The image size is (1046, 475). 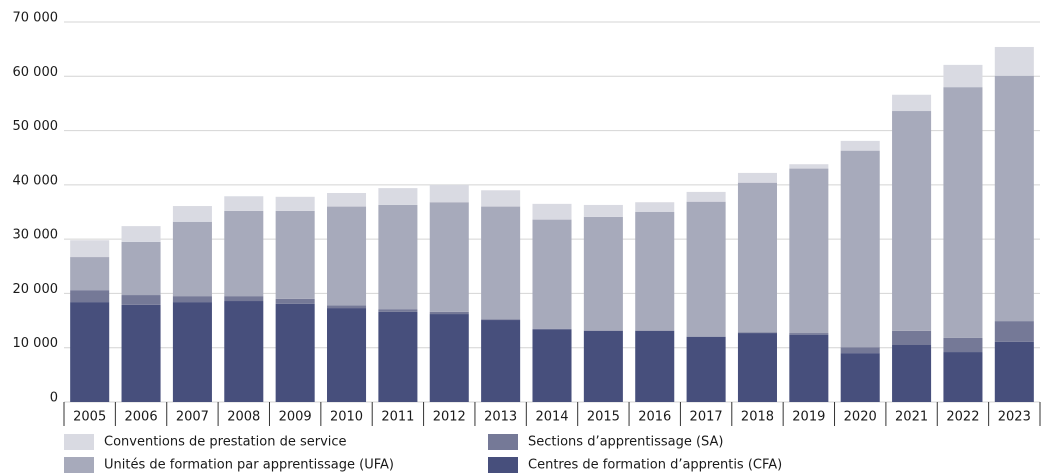 What do you see at coordinates (36, 343) in the screenshot?
I see `y-tick-label: 10 000` at bounding box center [36, 343].